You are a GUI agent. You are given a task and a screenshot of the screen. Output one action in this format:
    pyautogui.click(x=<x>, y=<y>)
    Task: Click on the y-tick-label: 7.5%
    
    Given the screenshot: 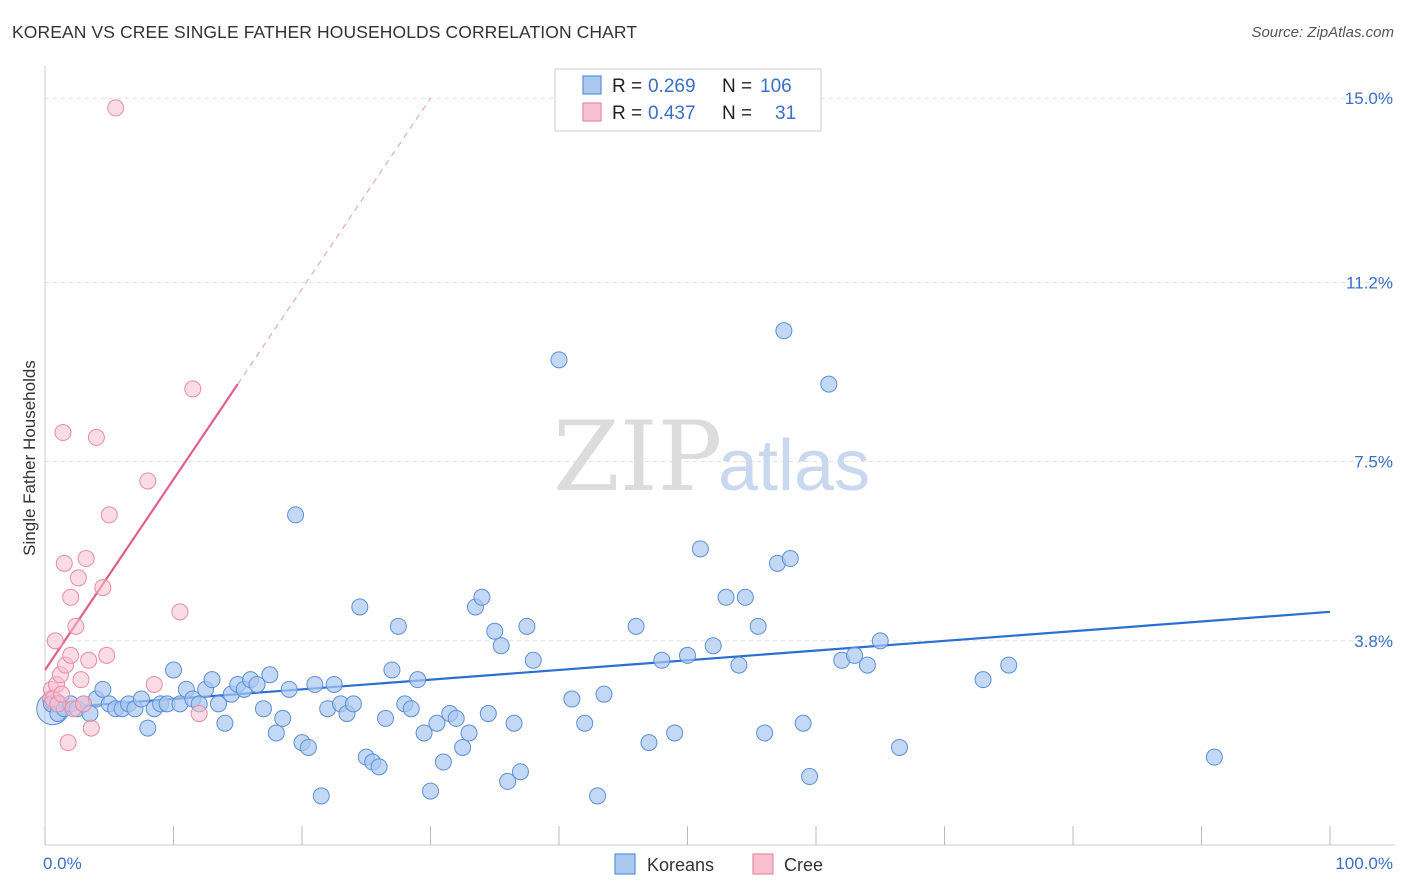 What is the action you would take?
    pyautogui.click(x=1373, y=462)
    